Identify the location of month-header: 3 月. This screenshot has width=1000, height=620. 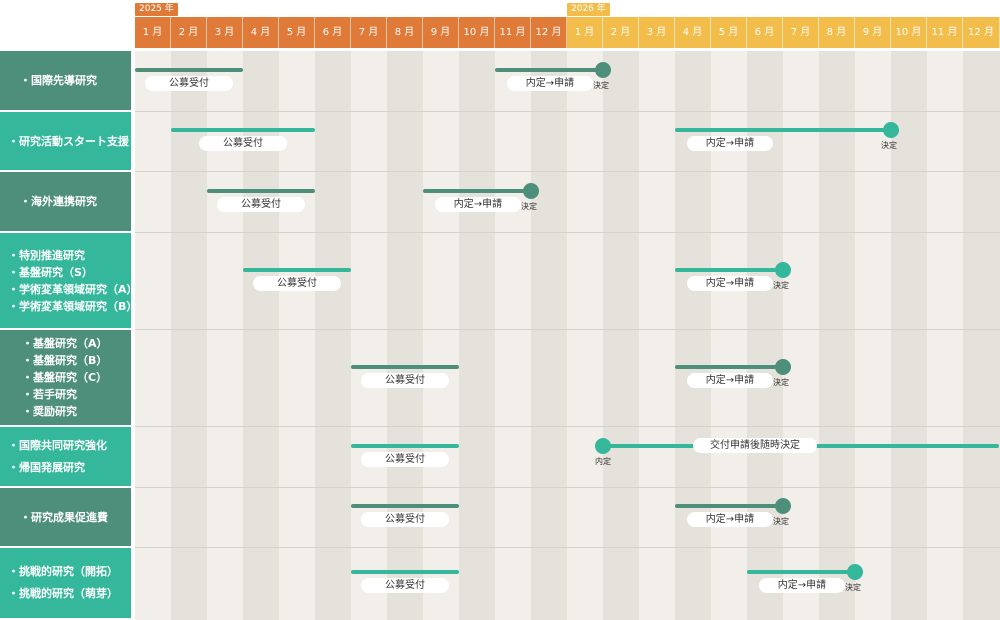
(225, 32).